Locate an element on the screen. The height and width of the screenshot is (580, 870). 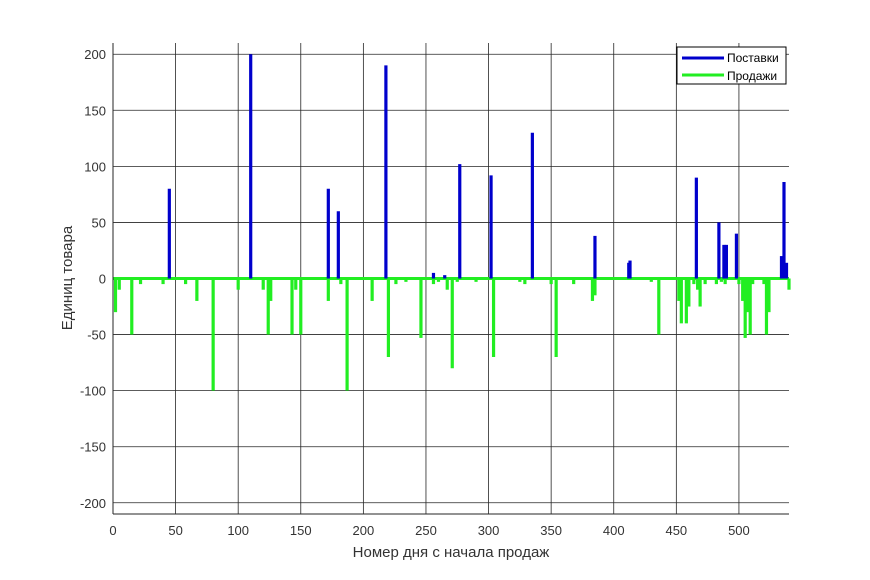
x-tick-label-250: 250 is located at coordinates (426, 530).